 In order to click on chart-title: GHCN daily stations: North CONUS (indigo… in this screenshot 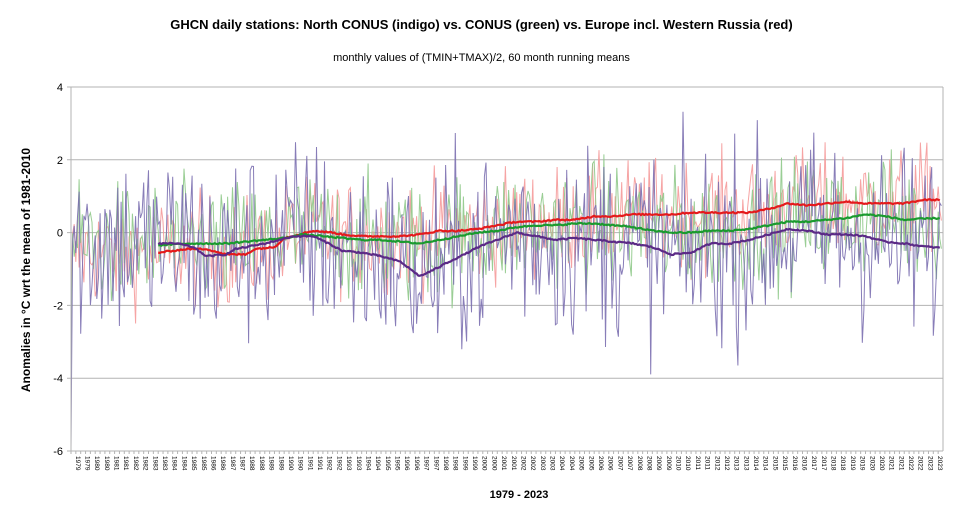, I will do `click(481, 24)`.